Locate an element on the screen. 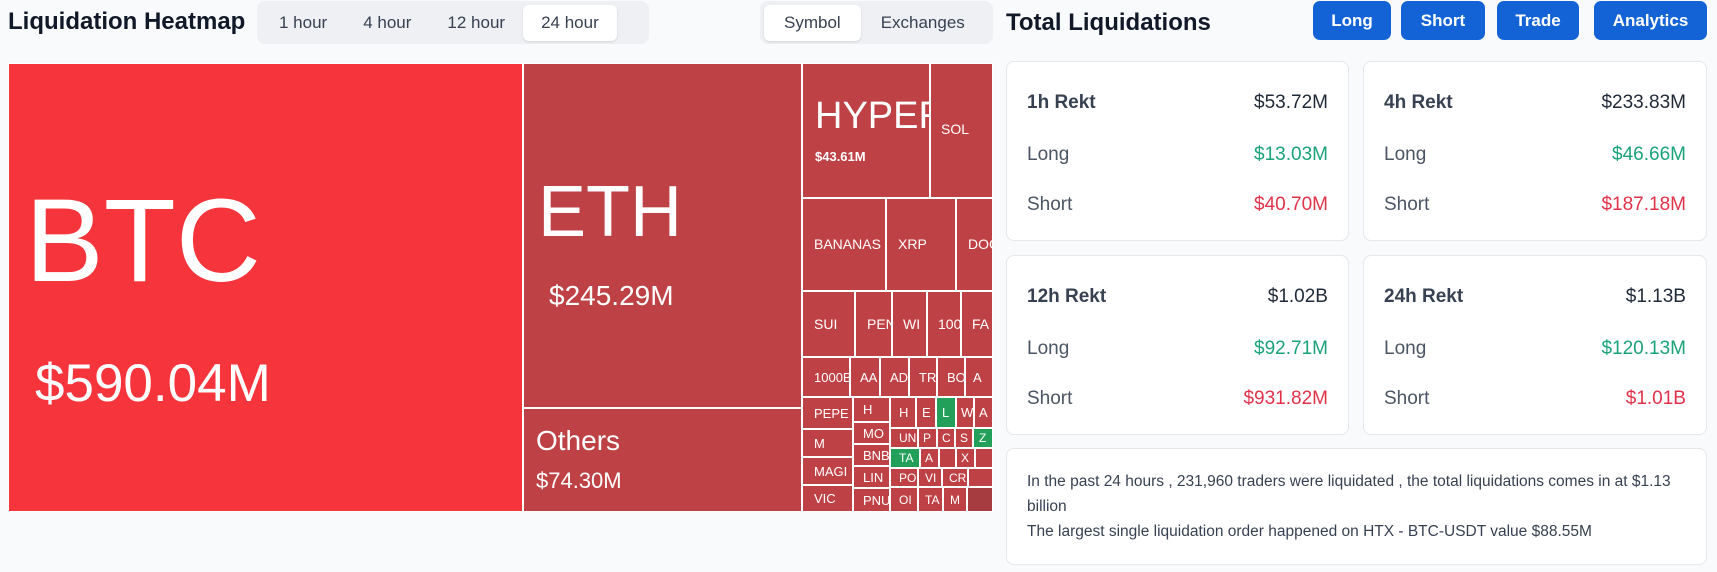 The height and width of the screenshot is (572, 1717). tile-1000-symbol: 1000B is located at coordinates (832, 377).